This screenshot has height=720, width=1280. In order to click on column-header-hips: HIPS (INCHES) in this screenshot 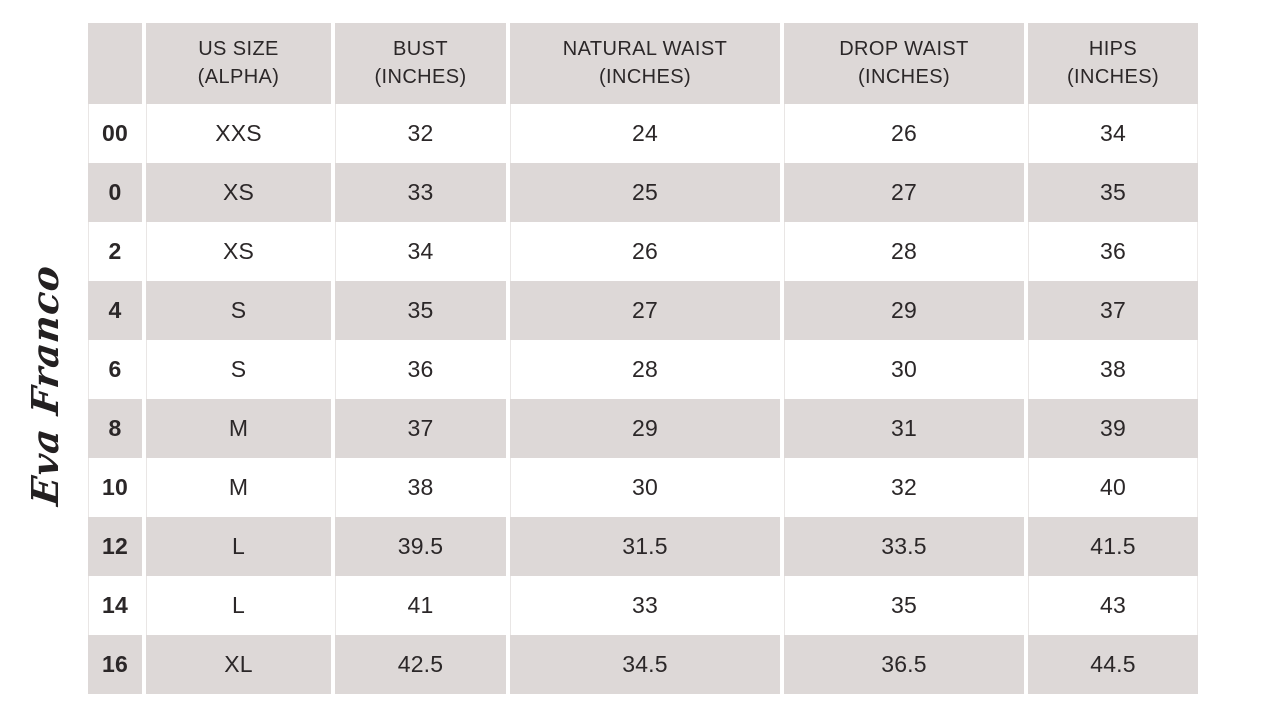, I will do `click(1111, 63)`.